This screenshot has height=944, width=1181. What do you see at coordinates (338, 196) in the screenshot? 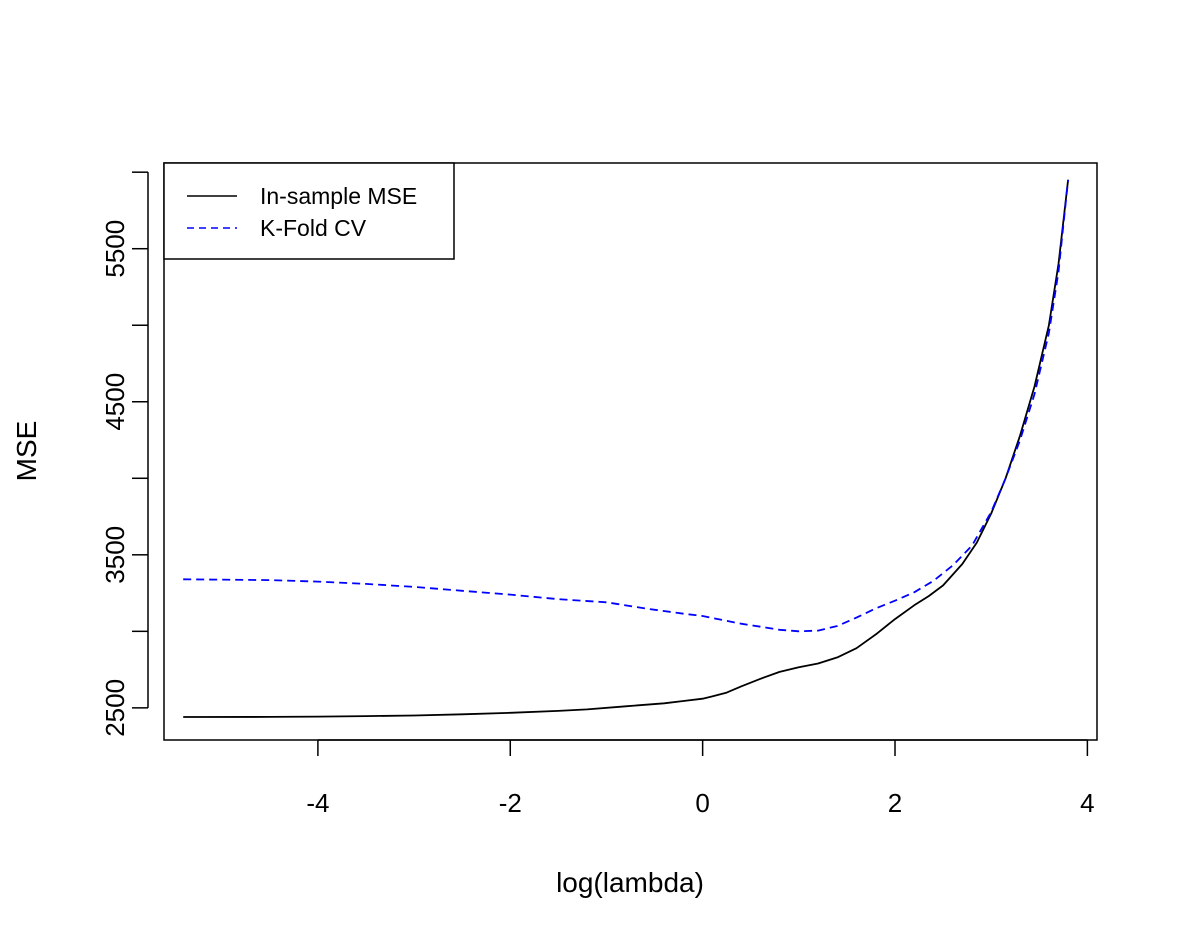
I see `legend-label-in-sample: In-sample MSE` at bounding box center [338, 196].